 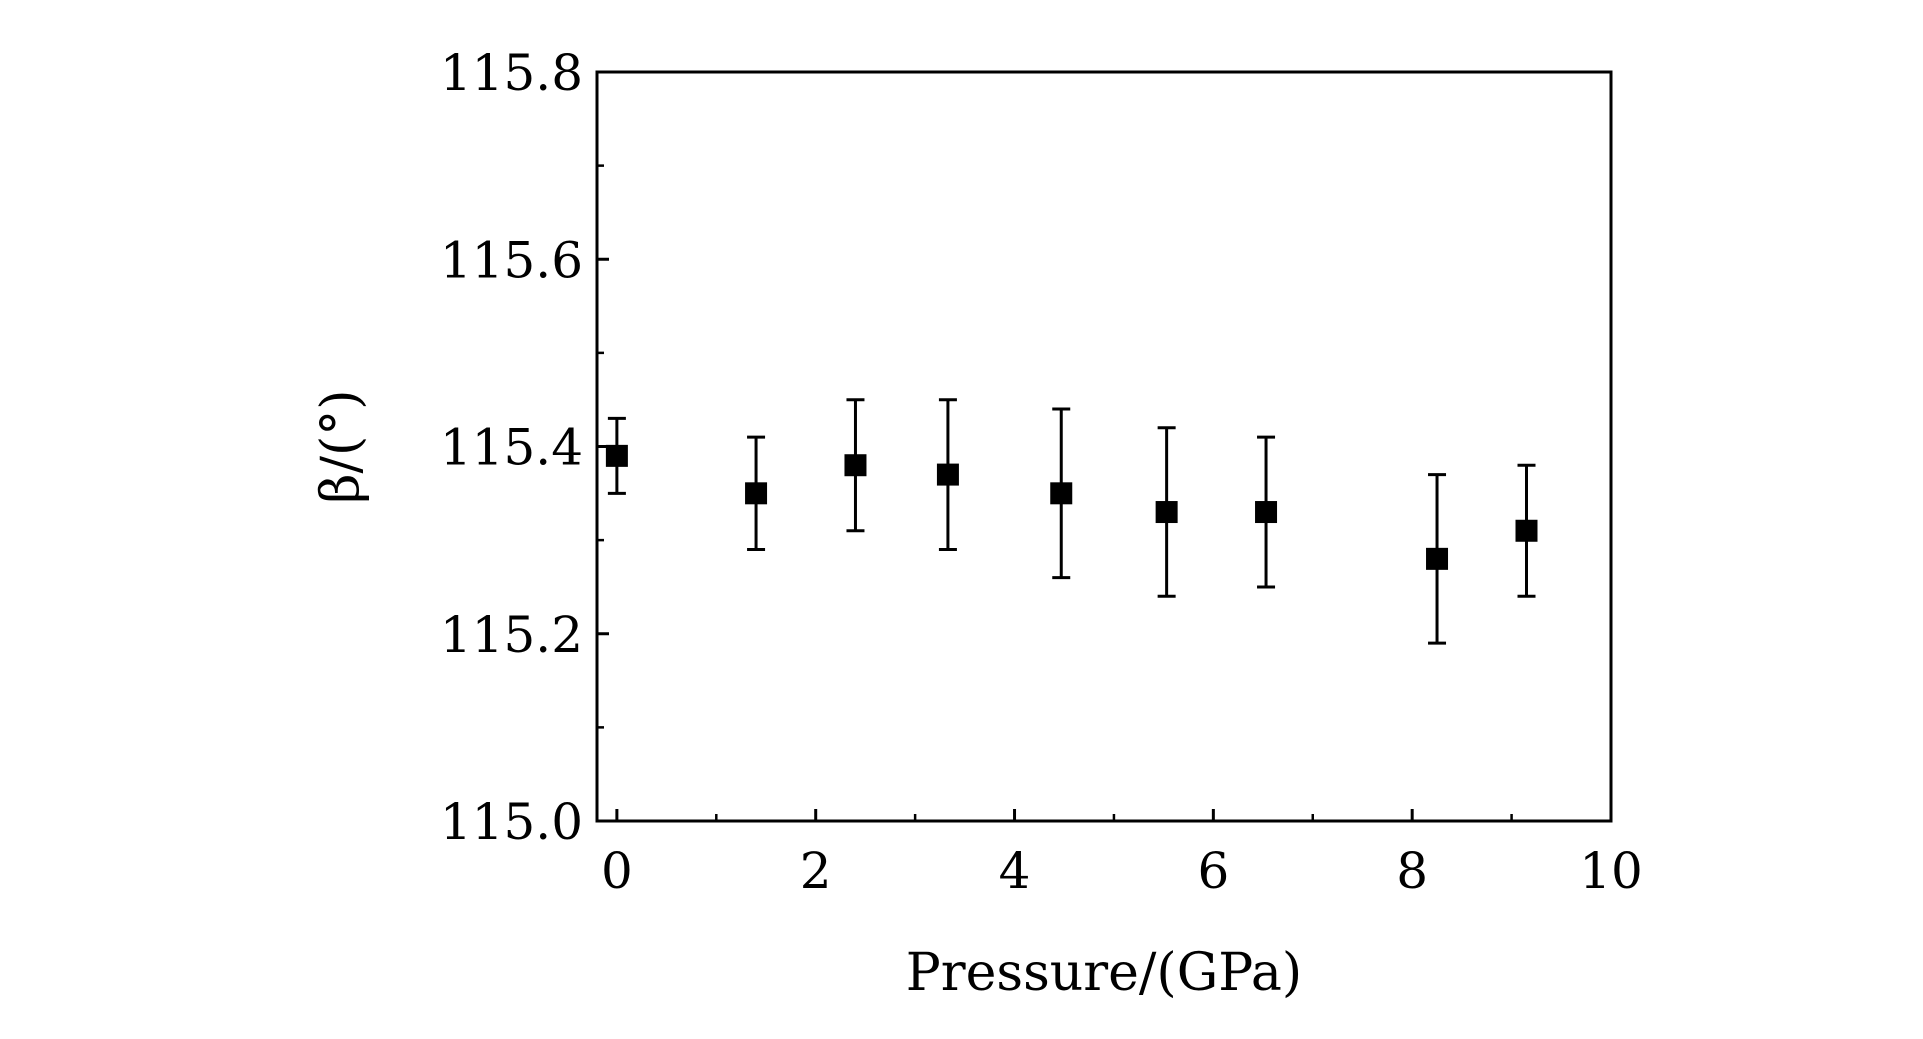 What do you see at coordinates (1611, 871) in the screenshot?
I see `x-tick-label: 10` at bounding box center [1611, 871].